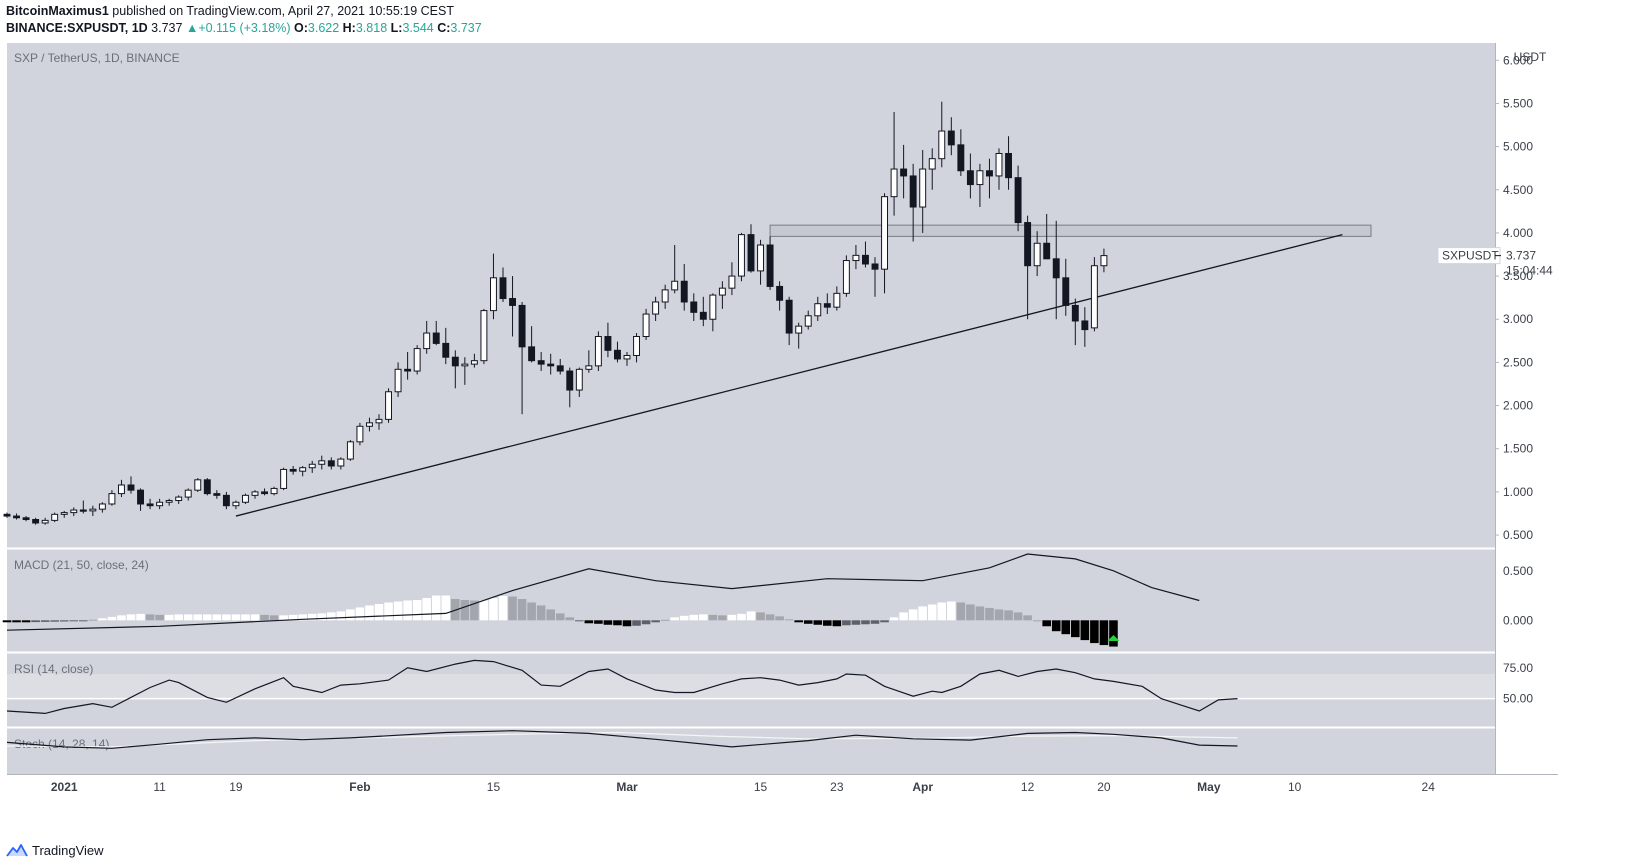  Describe the element at coordinates (622, 739) in the screenshot. I see `stoch-k-line` at that location.